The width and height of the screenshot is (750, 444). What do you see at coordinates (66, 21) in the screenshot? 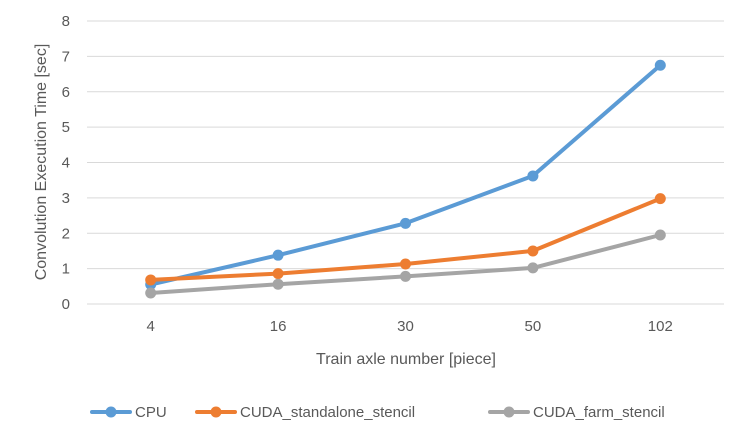
I see `y-tick-label: 8` at bounding box center [66, 21].